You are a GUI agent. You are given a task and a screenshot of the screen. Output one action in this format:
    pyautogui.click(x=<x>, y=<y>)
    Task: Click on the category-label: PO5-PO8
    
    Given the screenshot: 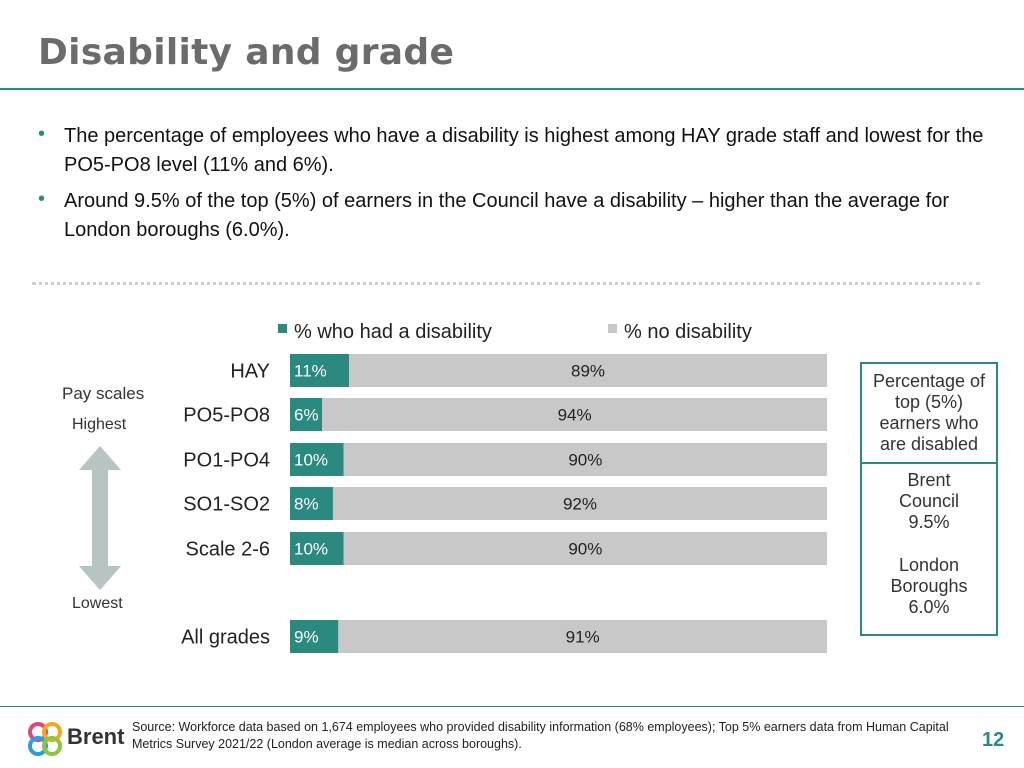 What is the action you would take?
    pyautogui.click(x=226, y=416)
    